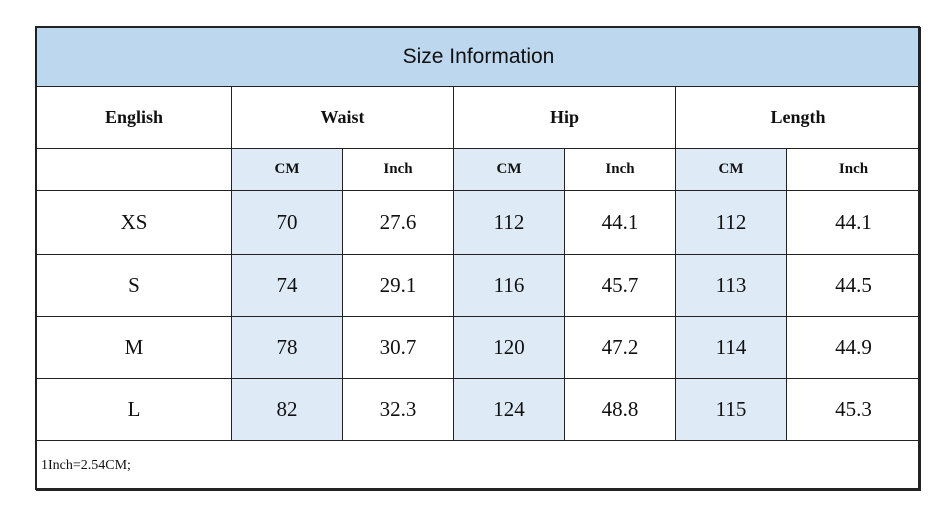 This screenshot has height=505, width=950. What do you see at coordinates (478, 57) in the screenshot?
I see `table-title: Size Information` at bounding box center [478, 57].